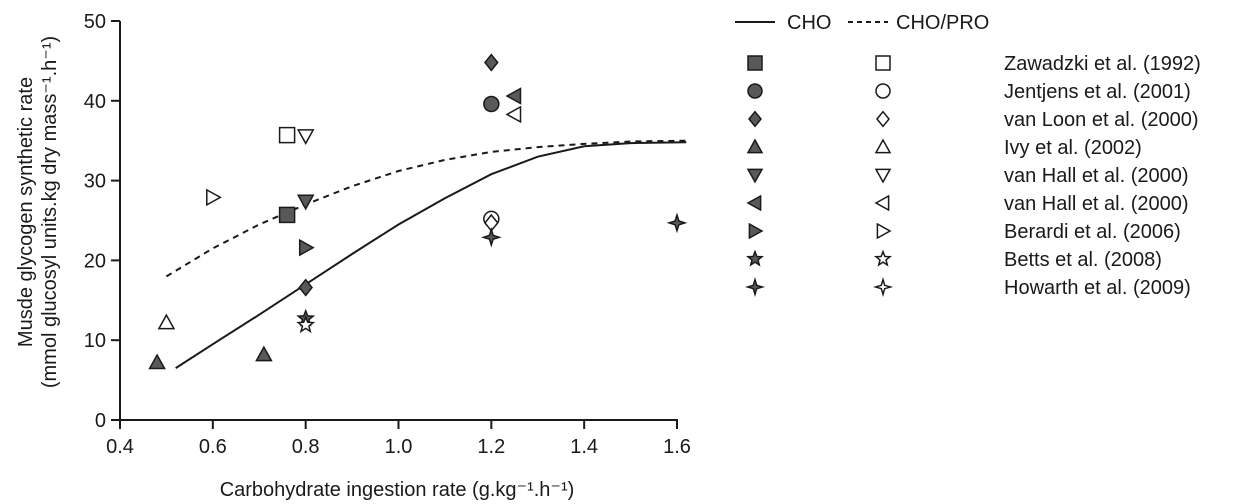 The width and height of the screenshot is (1257, 504). Describe the element at coordinates (1097, 288) in the screenshot. I see `legend-entry-label: Howarth et al. (2009)` at that location.